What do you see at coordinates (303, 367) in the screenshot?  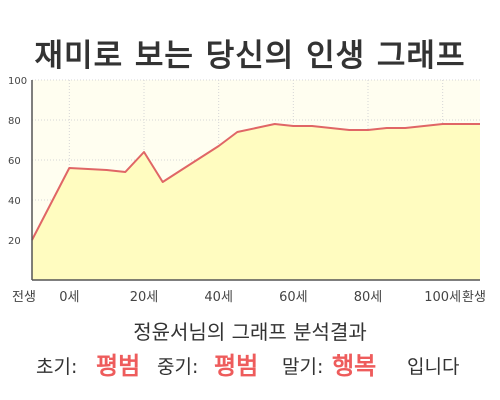 I see `late-stage-label: 말기:` at bounding box center [303, 367].